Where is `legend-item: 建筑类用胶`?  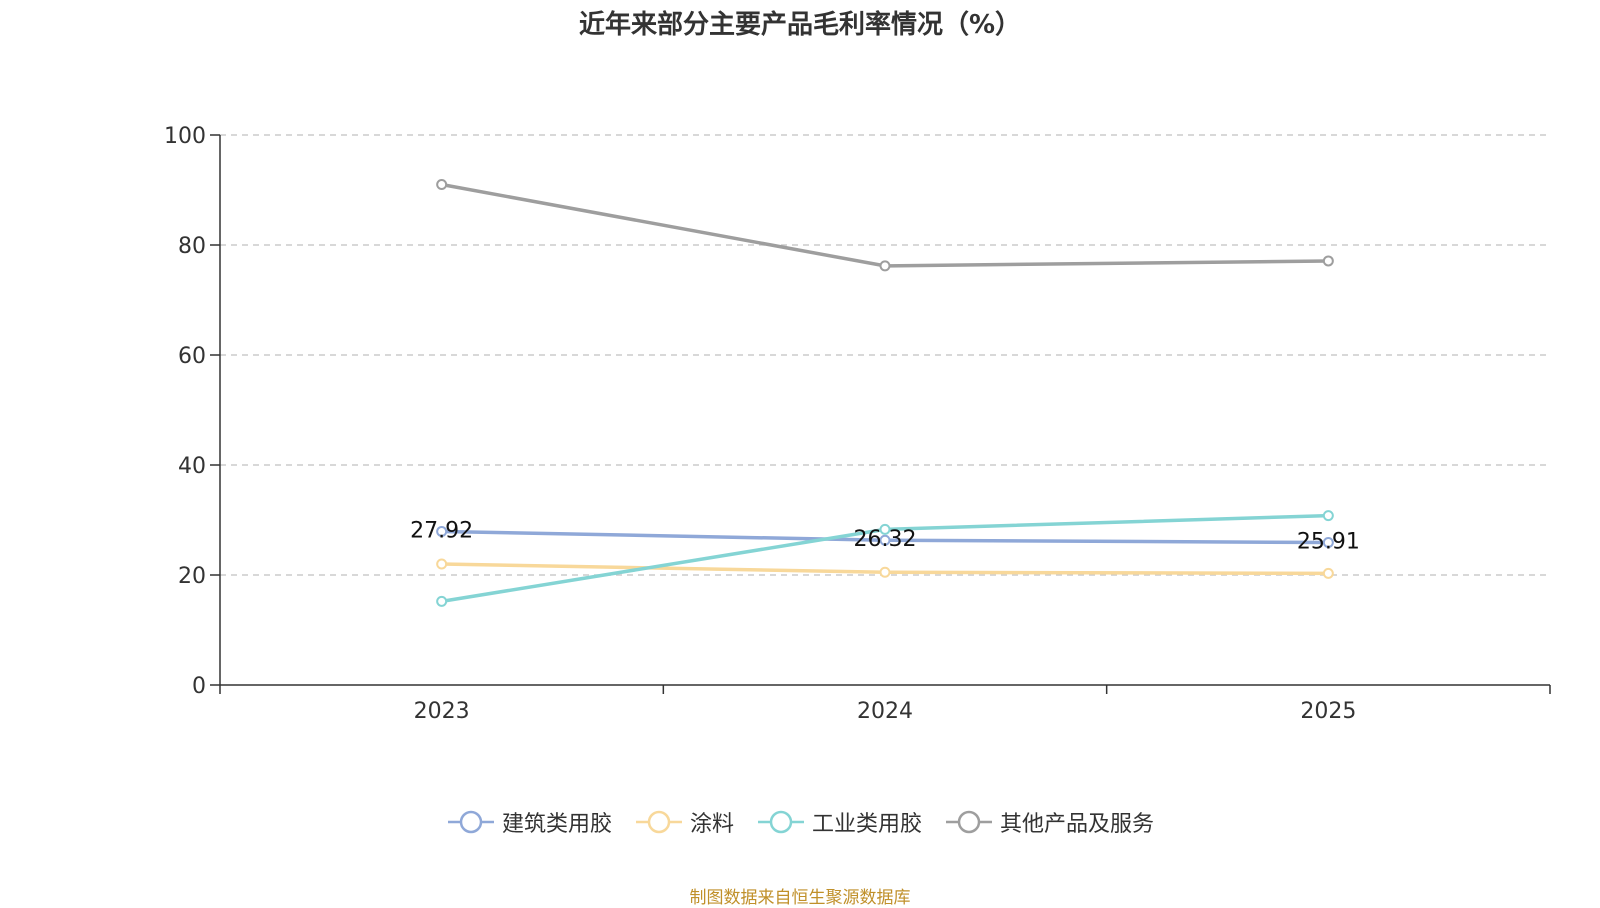
legend-item: 建筑类用胶 is located at coordinates (529, 822).